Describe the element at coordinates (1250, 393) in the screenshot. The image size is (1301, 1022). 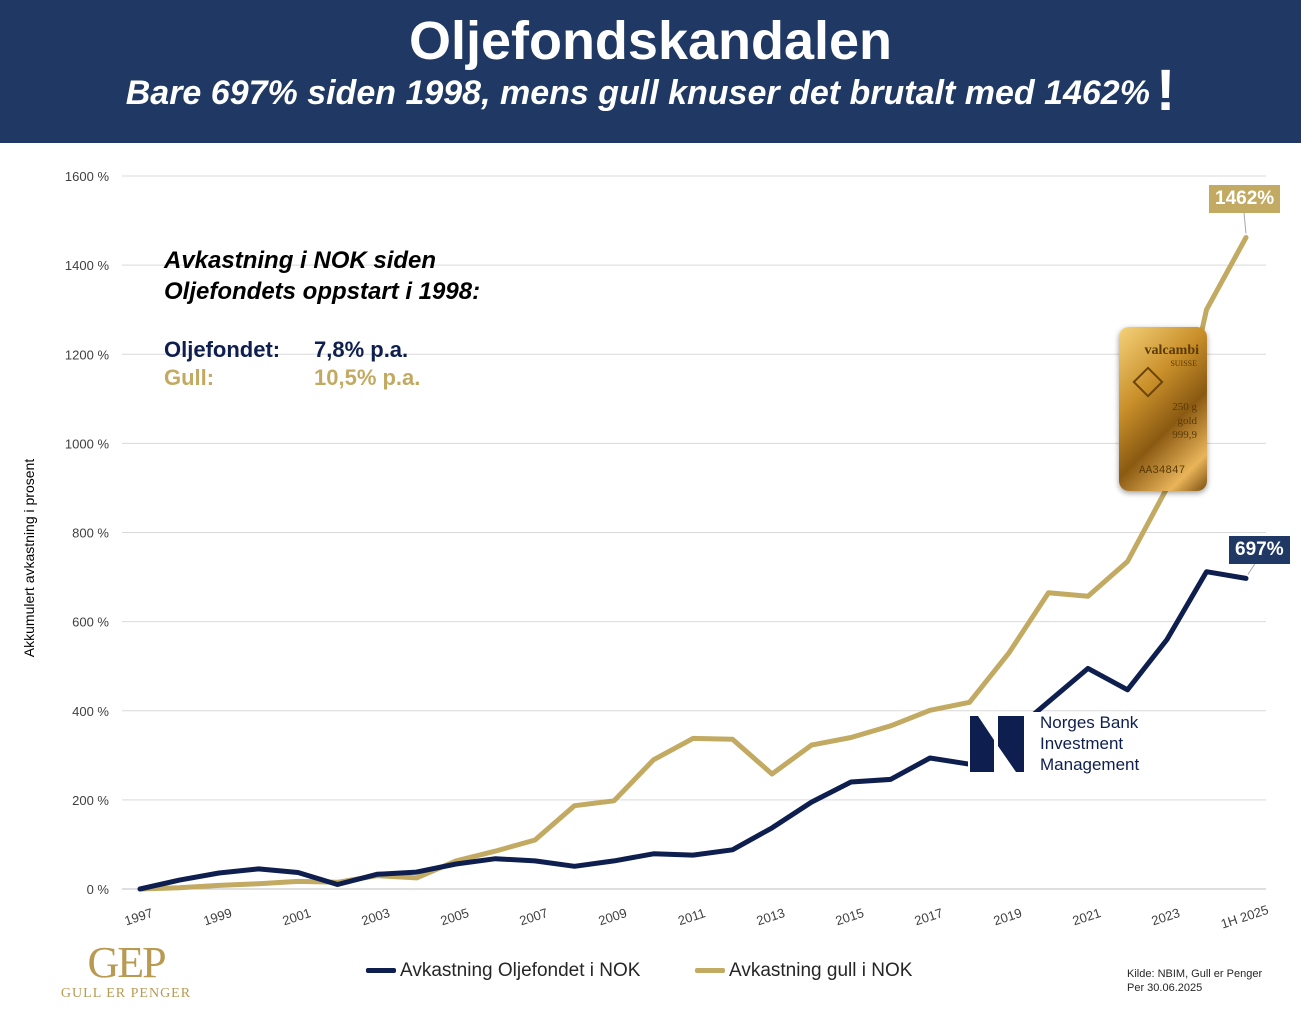
I see `badge-connectors` at that location.